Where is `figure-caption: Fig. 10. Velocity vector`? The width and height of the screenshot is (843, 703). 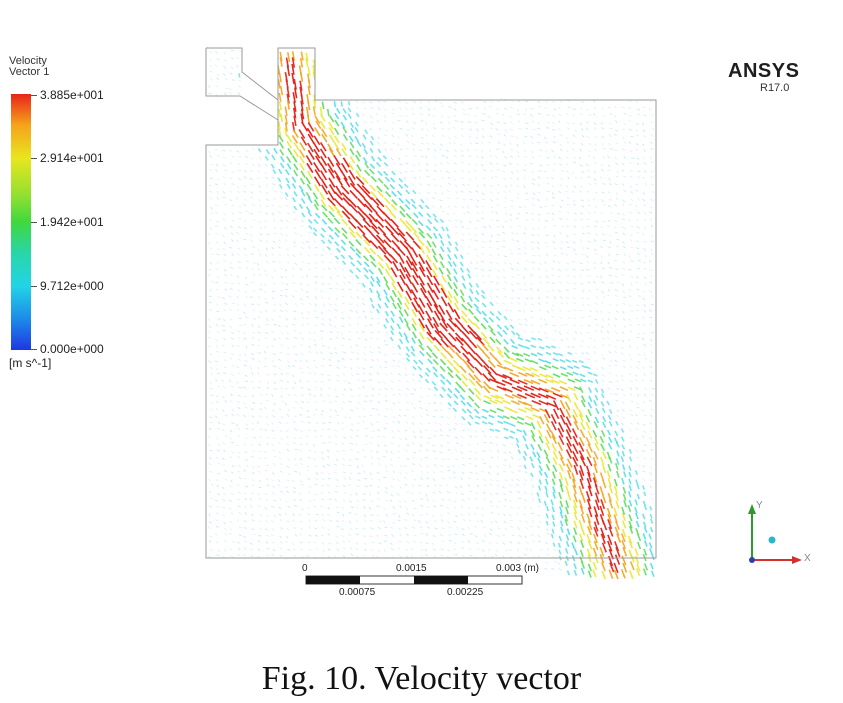 figure-caption: Fig. 10. Velocity vector is located at coordinates (421, 678).